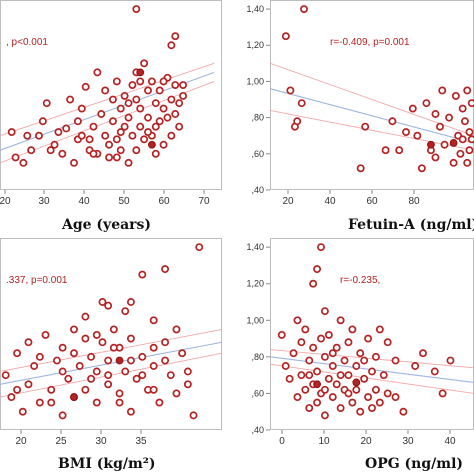  I want to click on x-tick-label: 50, so click(124, 201).